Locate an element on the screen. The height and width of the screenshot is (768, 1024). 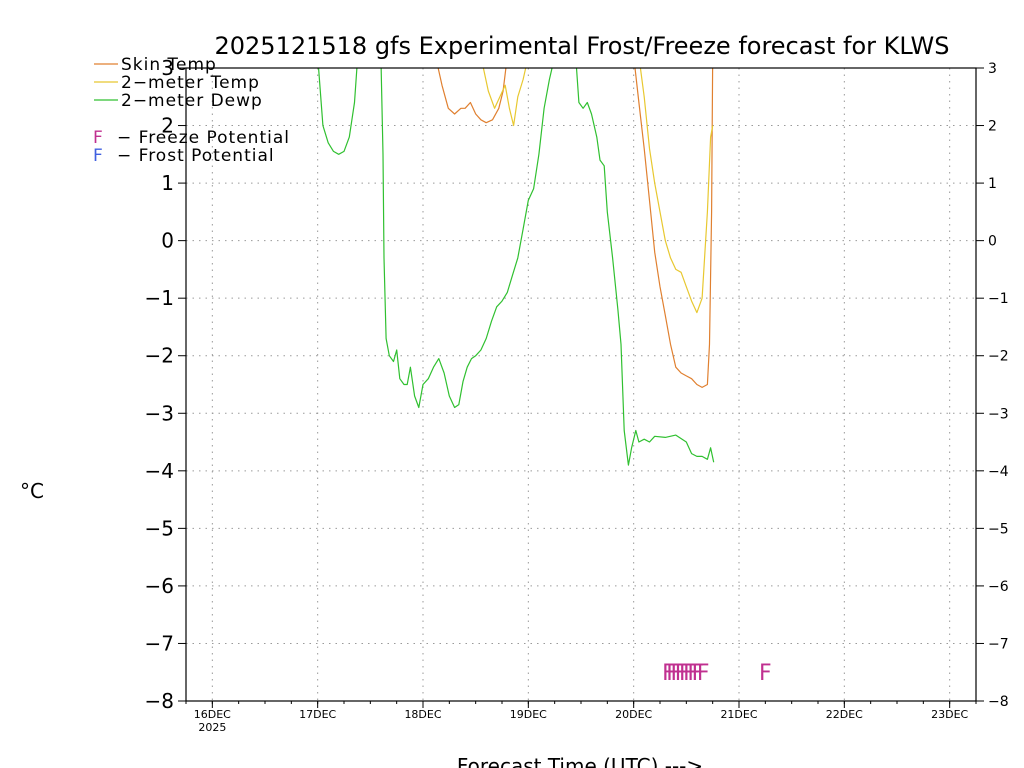
y-tick-label-right: −1 is located at coordinates (998, 299).